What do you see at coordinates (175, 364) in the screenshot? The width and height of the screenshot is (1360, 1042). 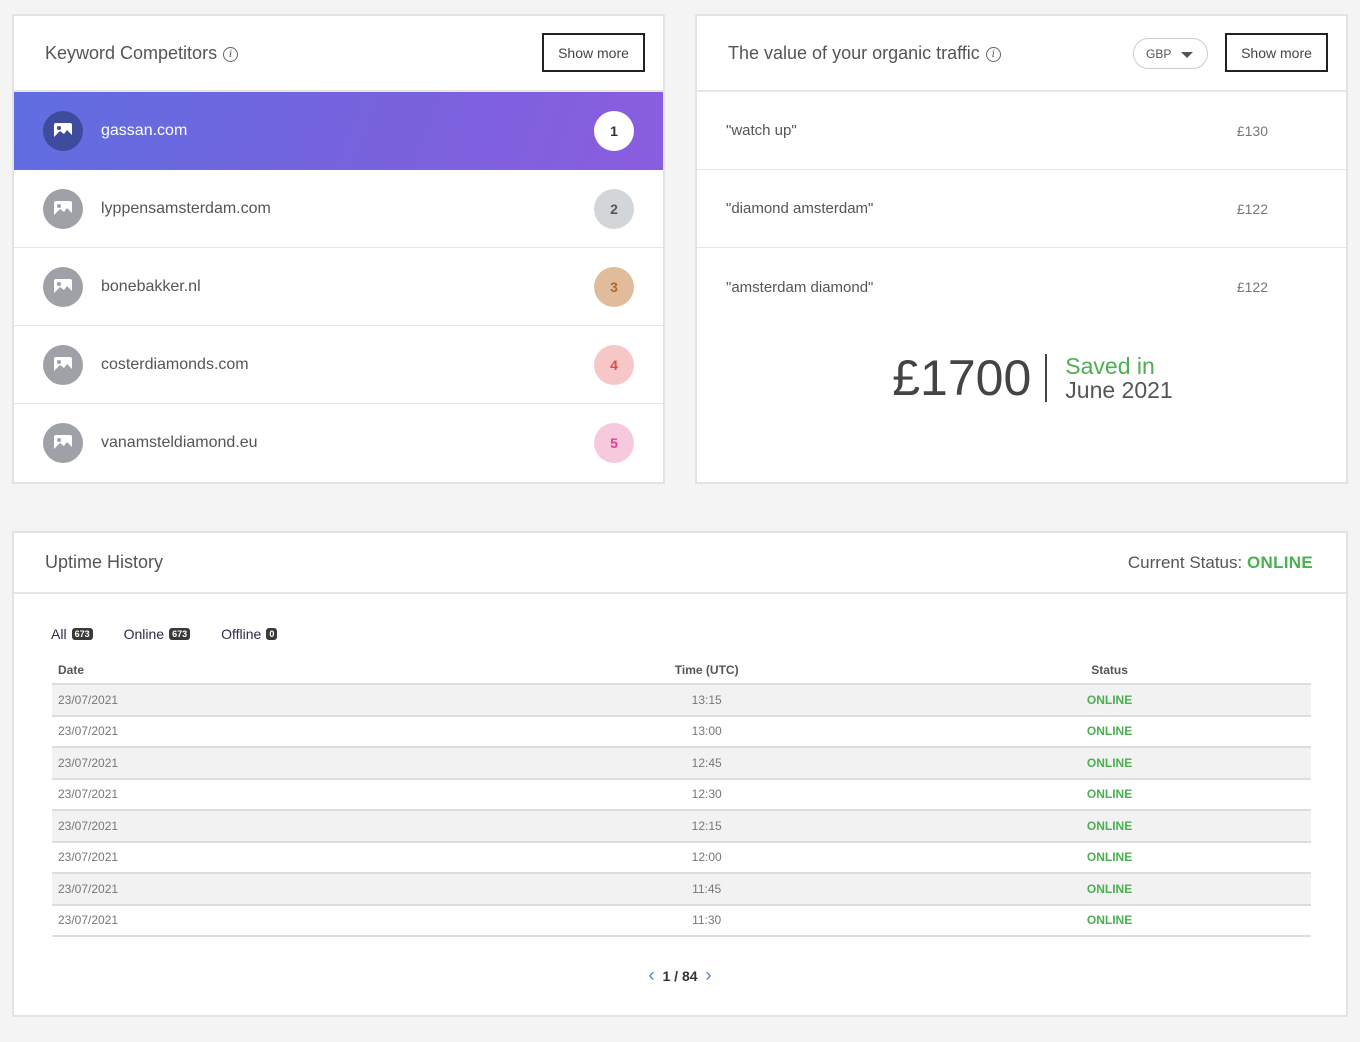 I see `competitor-domain: costerdiamonds.com` at bounding box center [175, 364].